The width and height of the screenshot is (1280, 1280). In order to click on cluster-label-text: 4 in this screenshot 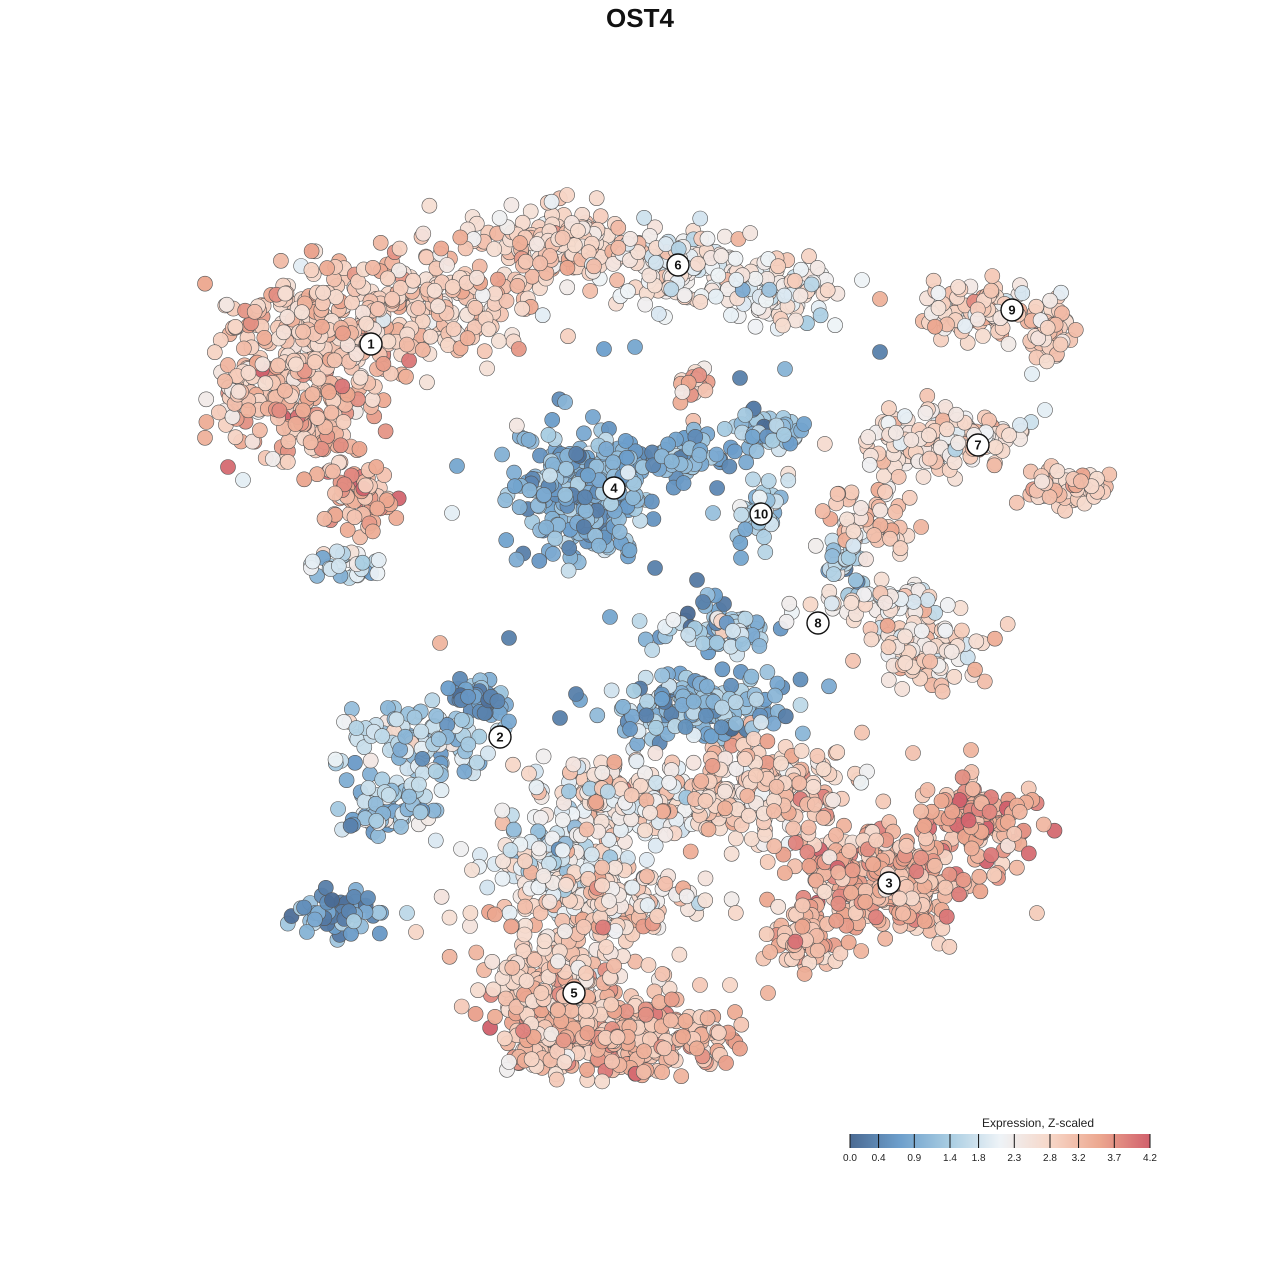, I will do `click(614, 488)`.